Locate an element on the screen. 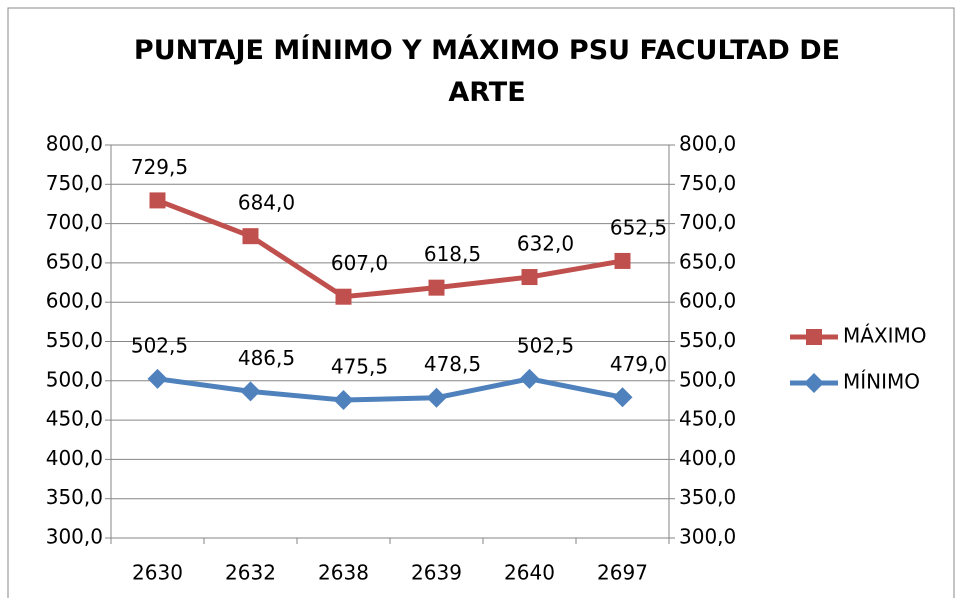 This screenshot has width=957, height=598. y-tick-label: 550,0 is located at coordinates (74, 340).